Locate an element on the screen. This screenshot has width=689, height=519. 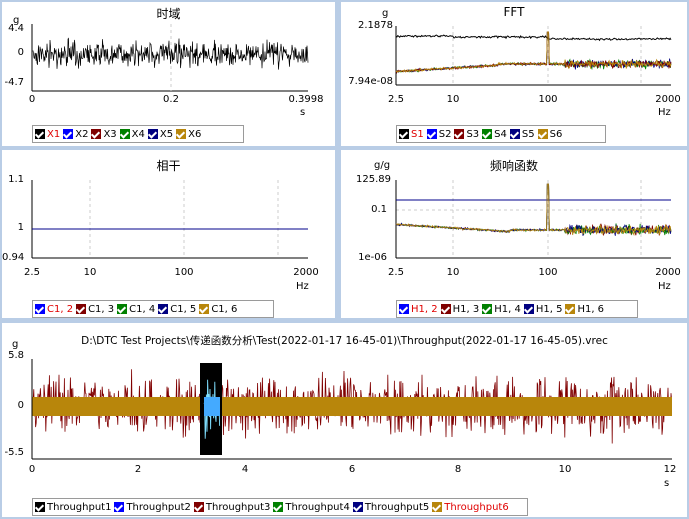
legend-item: S5 is located at coordinates (522, 134).